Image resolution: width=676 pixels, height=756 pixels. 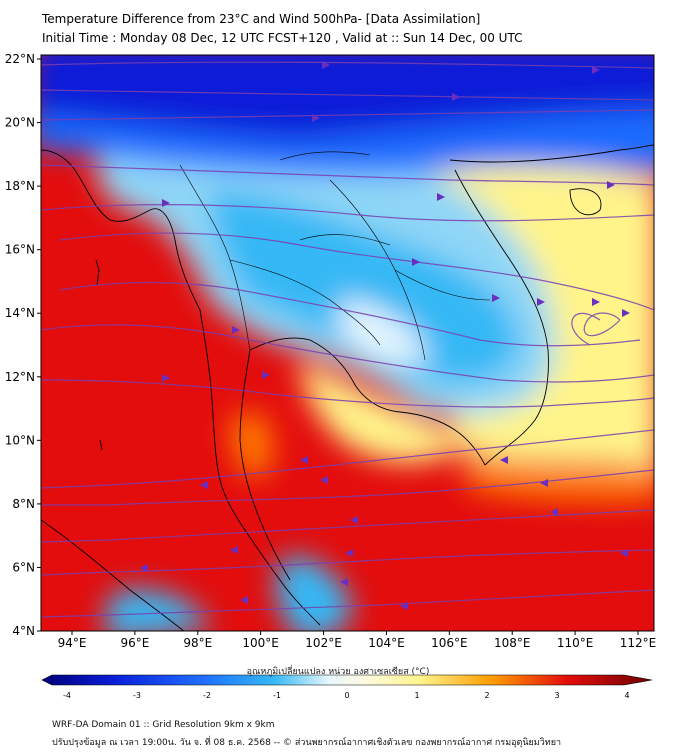 I want to click on lon-label: 108°E, so click(x=512, y=643).